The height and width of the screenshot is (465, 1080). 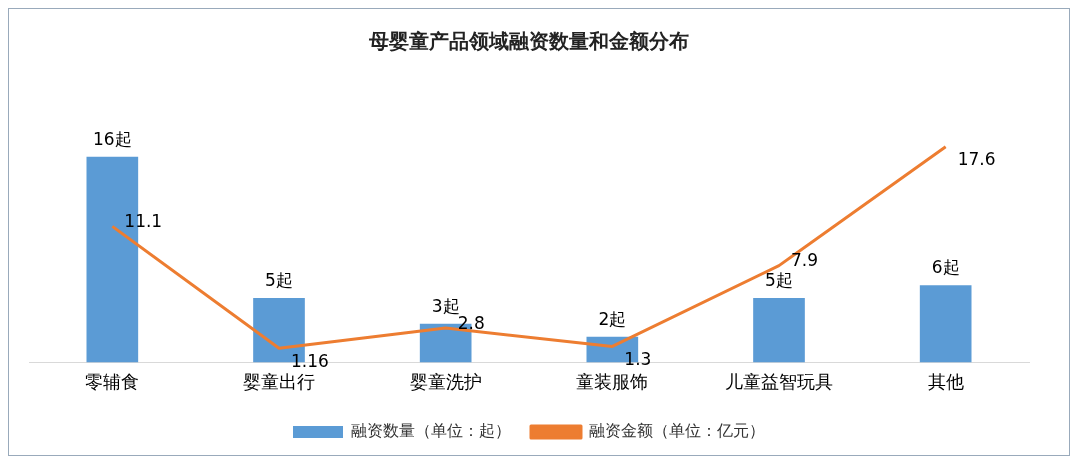 What do you see at coordinates (638, 358) in the screenshot?
I see `data-label: 1.3` at bounding box center [638, 358].